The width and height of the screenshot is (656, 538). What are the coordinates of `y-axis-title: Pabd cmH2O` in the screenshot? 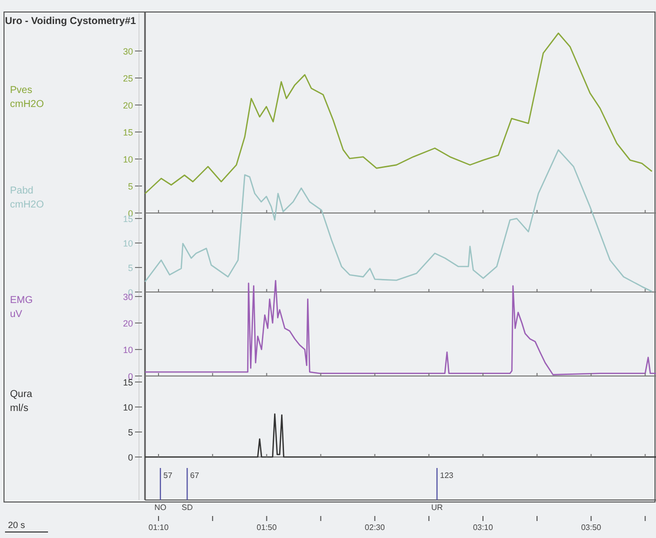 It's located at (27, 198).